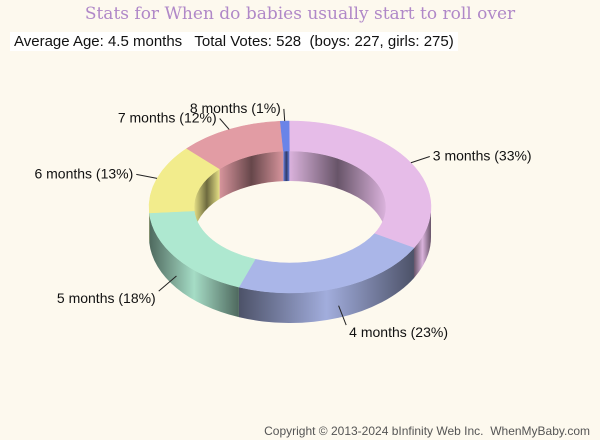 This screenshot has height=440, width=600. Describe the element at coordinates (147, 176) in the screenshot. I see `leader-line-6-months` at that location.